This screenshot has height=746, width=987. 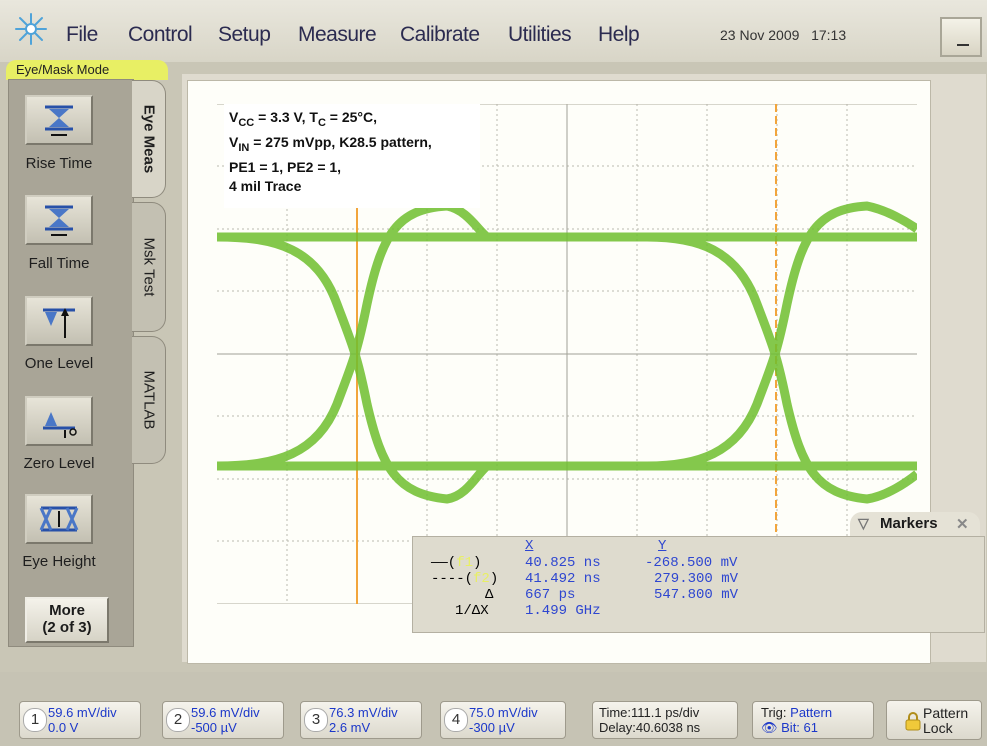 I want to click on annot-line2: VIN = 275 mVpp, K28.5 pattern,, so click(x=330, y=143).